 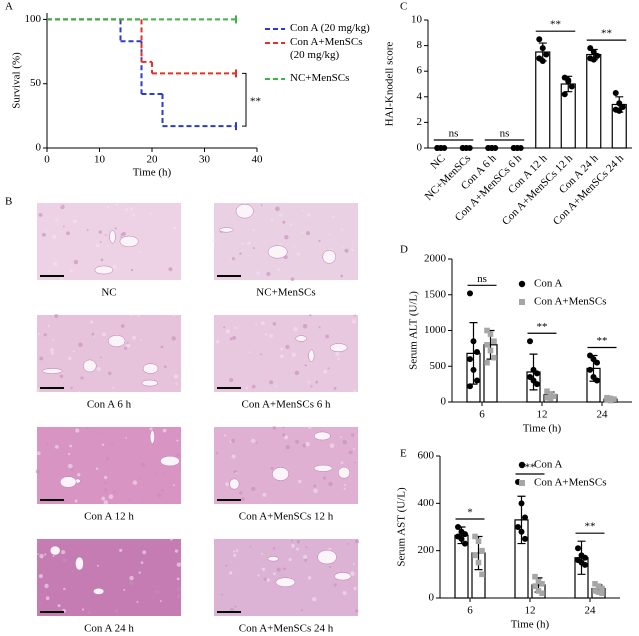 I want to click on y-axis-label: Survival (%), so click(x=17, y=80).